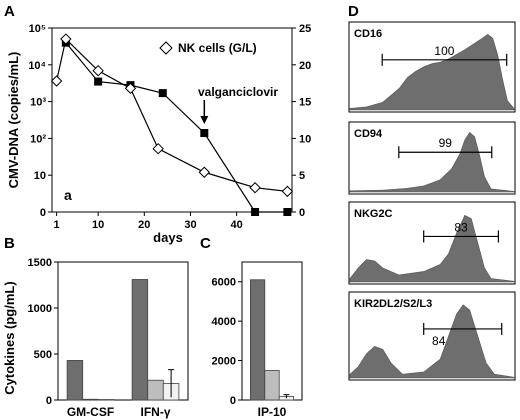  I want to click on panel-label-c: C, so click(205, 243).